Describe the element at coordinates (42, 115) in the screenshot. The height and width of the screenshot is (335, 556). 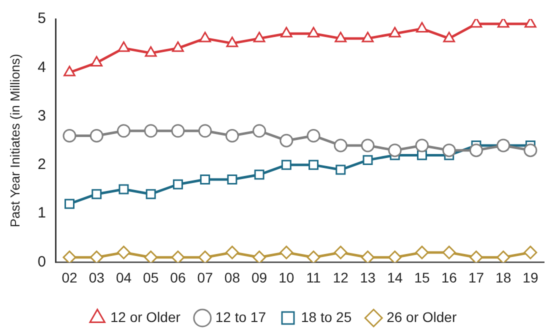
I see `y-tick-label: 3` at that location.